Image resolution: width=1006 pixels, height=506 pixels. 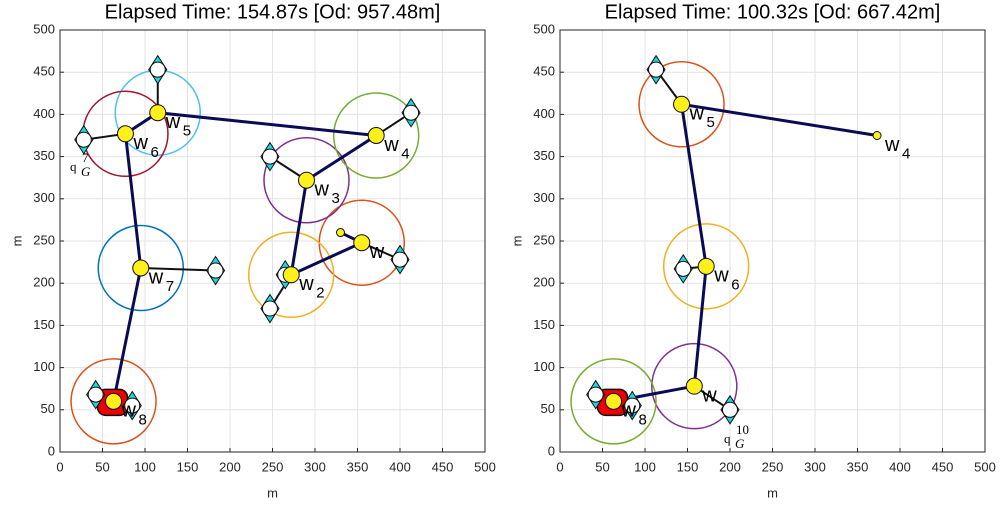 I want to click on waypoint-subscript: 6, so click(x=735, y=284).